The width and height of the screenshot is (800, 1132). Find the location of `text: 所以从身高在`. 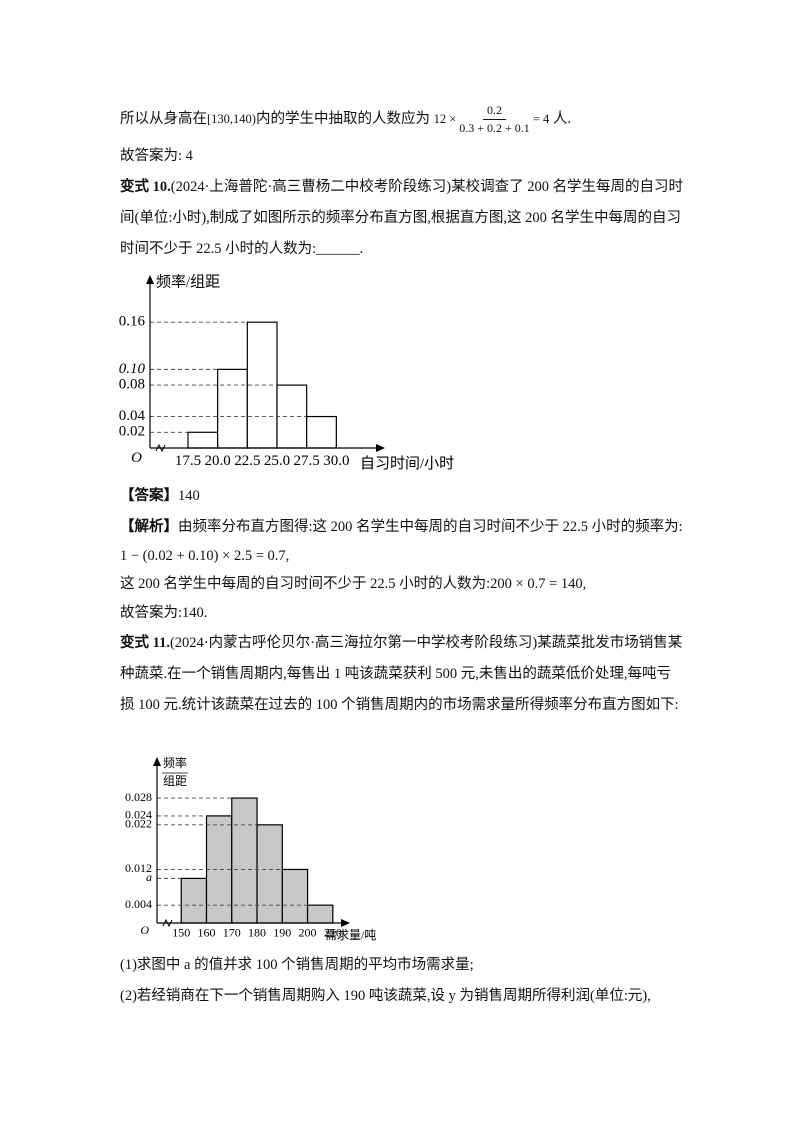

text: 所以从身高在 is located at coordinates (163, 118).